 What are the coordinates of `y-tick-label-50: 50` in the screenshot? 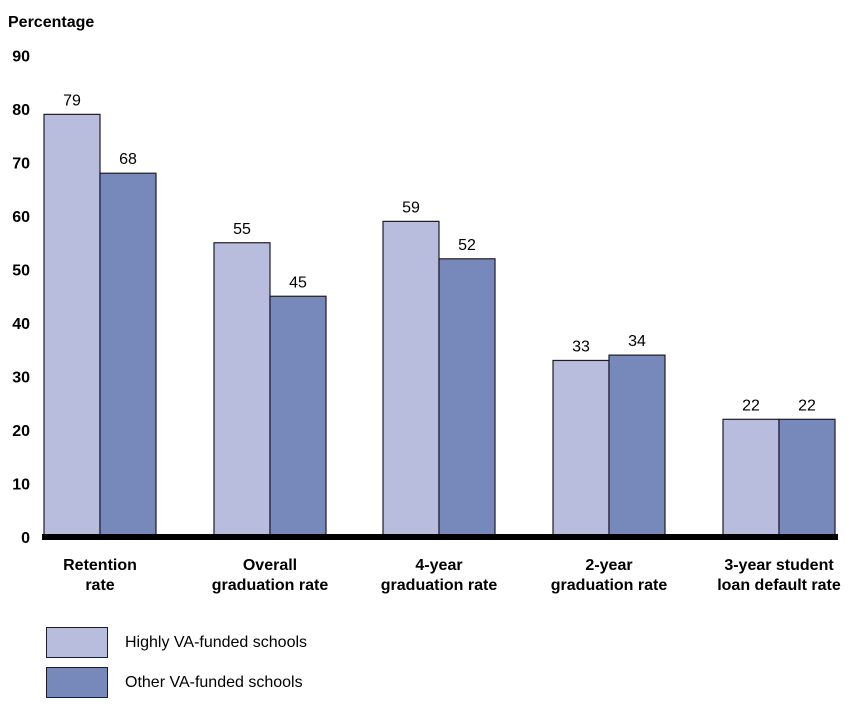 It's located at (21, 271).